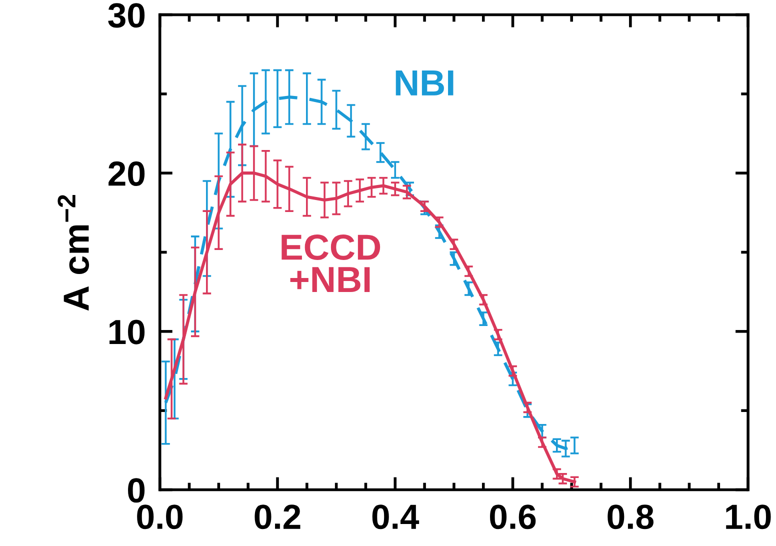 Image resolution: width=776 pixels, height=546 pixels. I want to click on x-tick-label: 0.4, so click(396, 517).